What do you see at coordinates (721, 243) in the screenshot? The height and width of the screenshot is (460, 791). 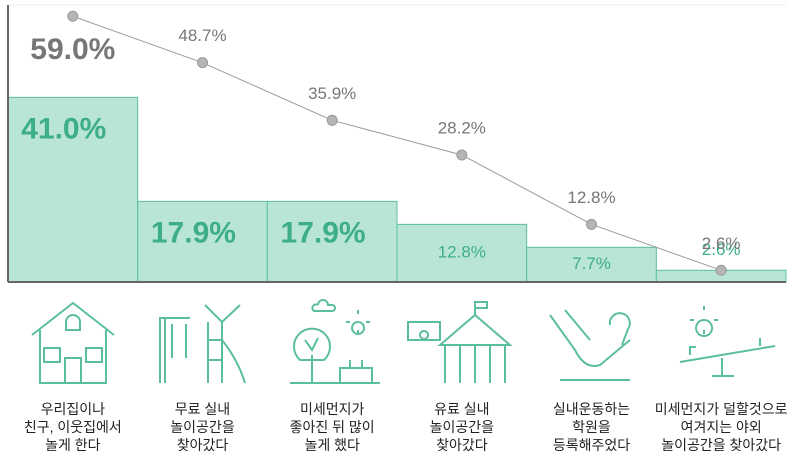 I see `line-value-label: 2.6%` at bounding box center [721, 243].